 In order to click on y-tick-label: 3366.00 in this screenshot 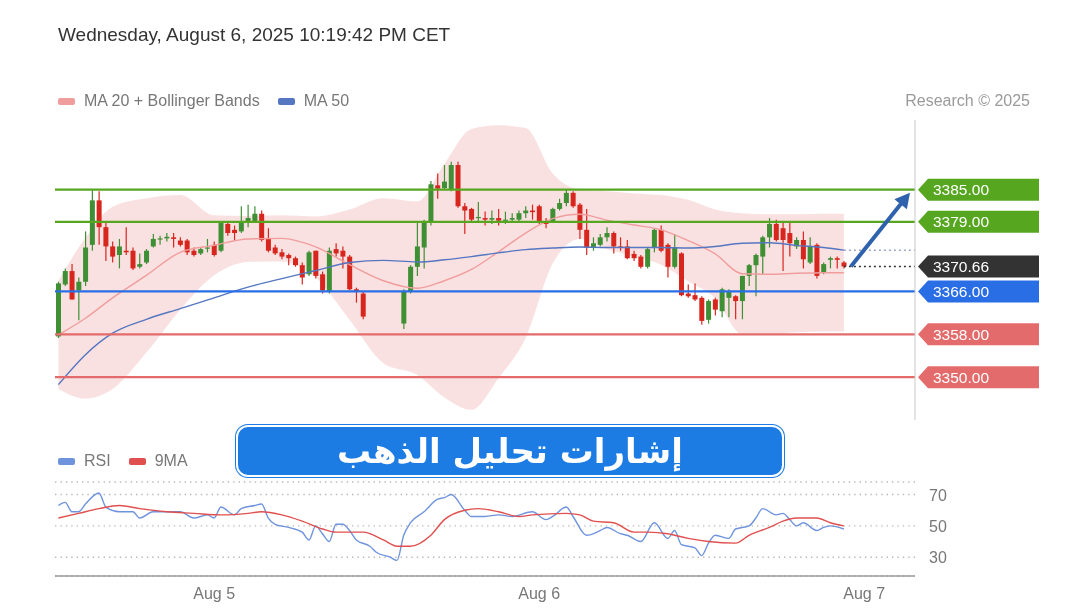, I will do `click(961, 291)`.